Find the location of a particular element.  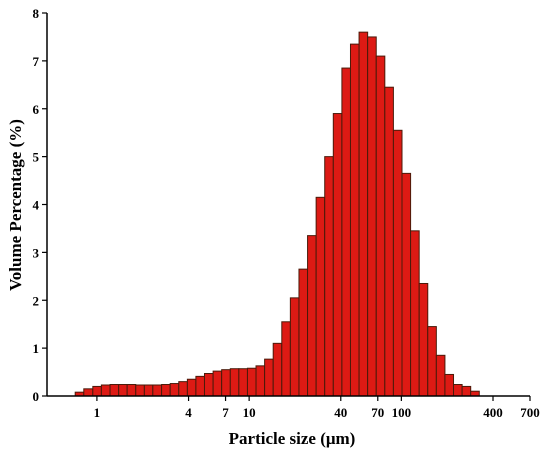

x-tick-label: 1 is located at coordinates (97, 412).